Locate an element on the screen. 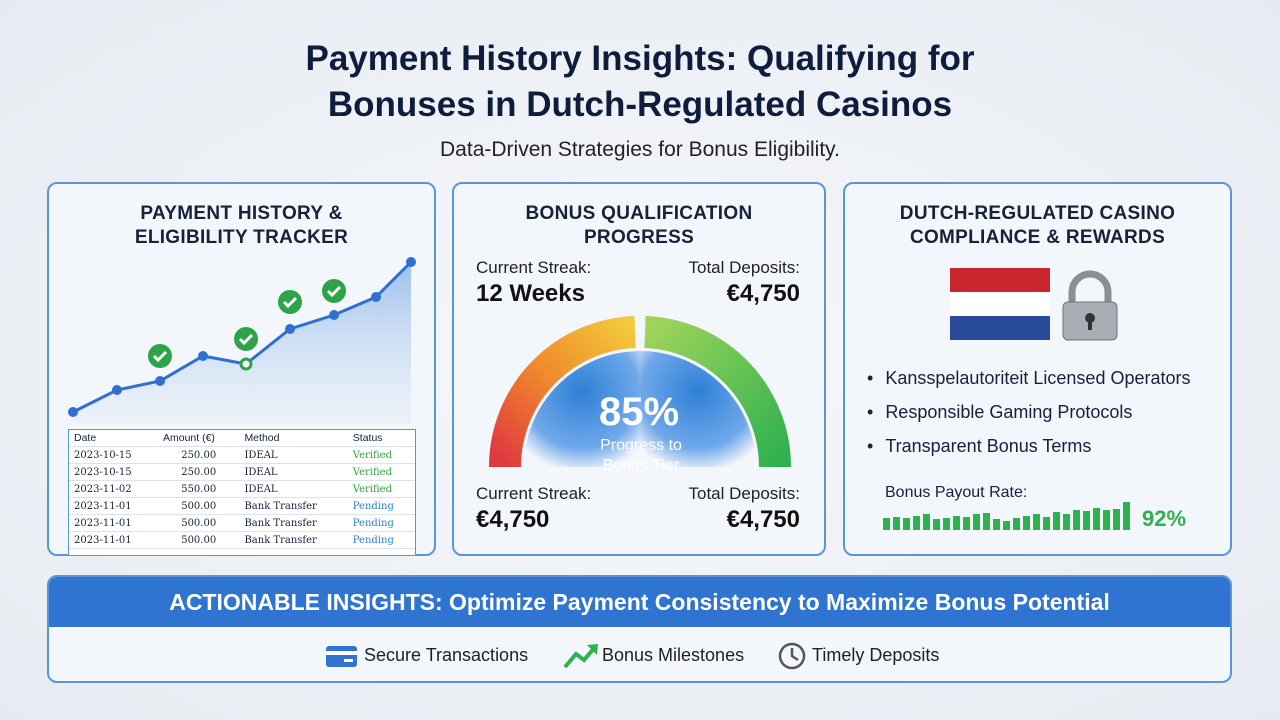 Image resolution: width=1280 pixels, height=720 pixels. gauge-arc-left is located at coordinates (562, 392).